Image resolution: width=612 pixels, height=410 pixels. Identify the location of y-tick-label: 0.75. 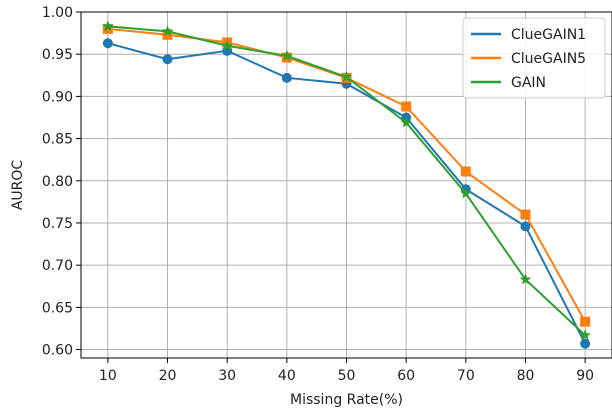
(57, 224).